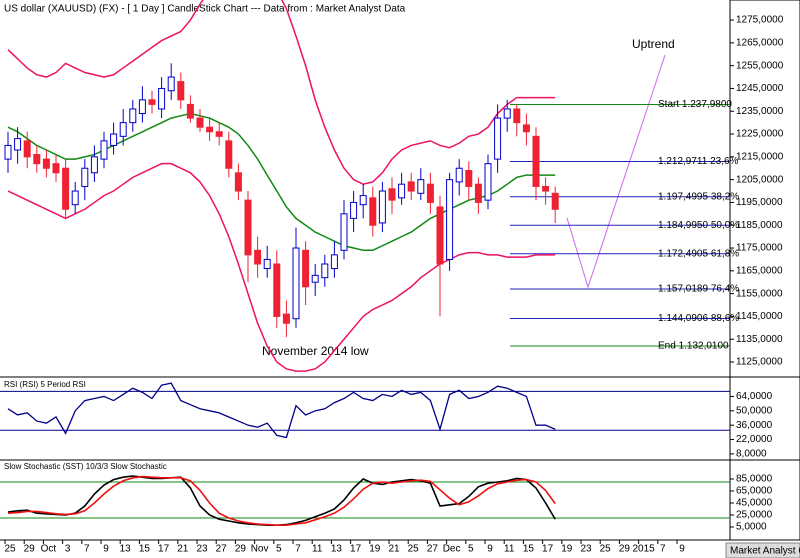  What do you see at coordinates (260, 549) in the screenshot?
I see `x-tick-label: Nov` at bounding box center [260, 549].